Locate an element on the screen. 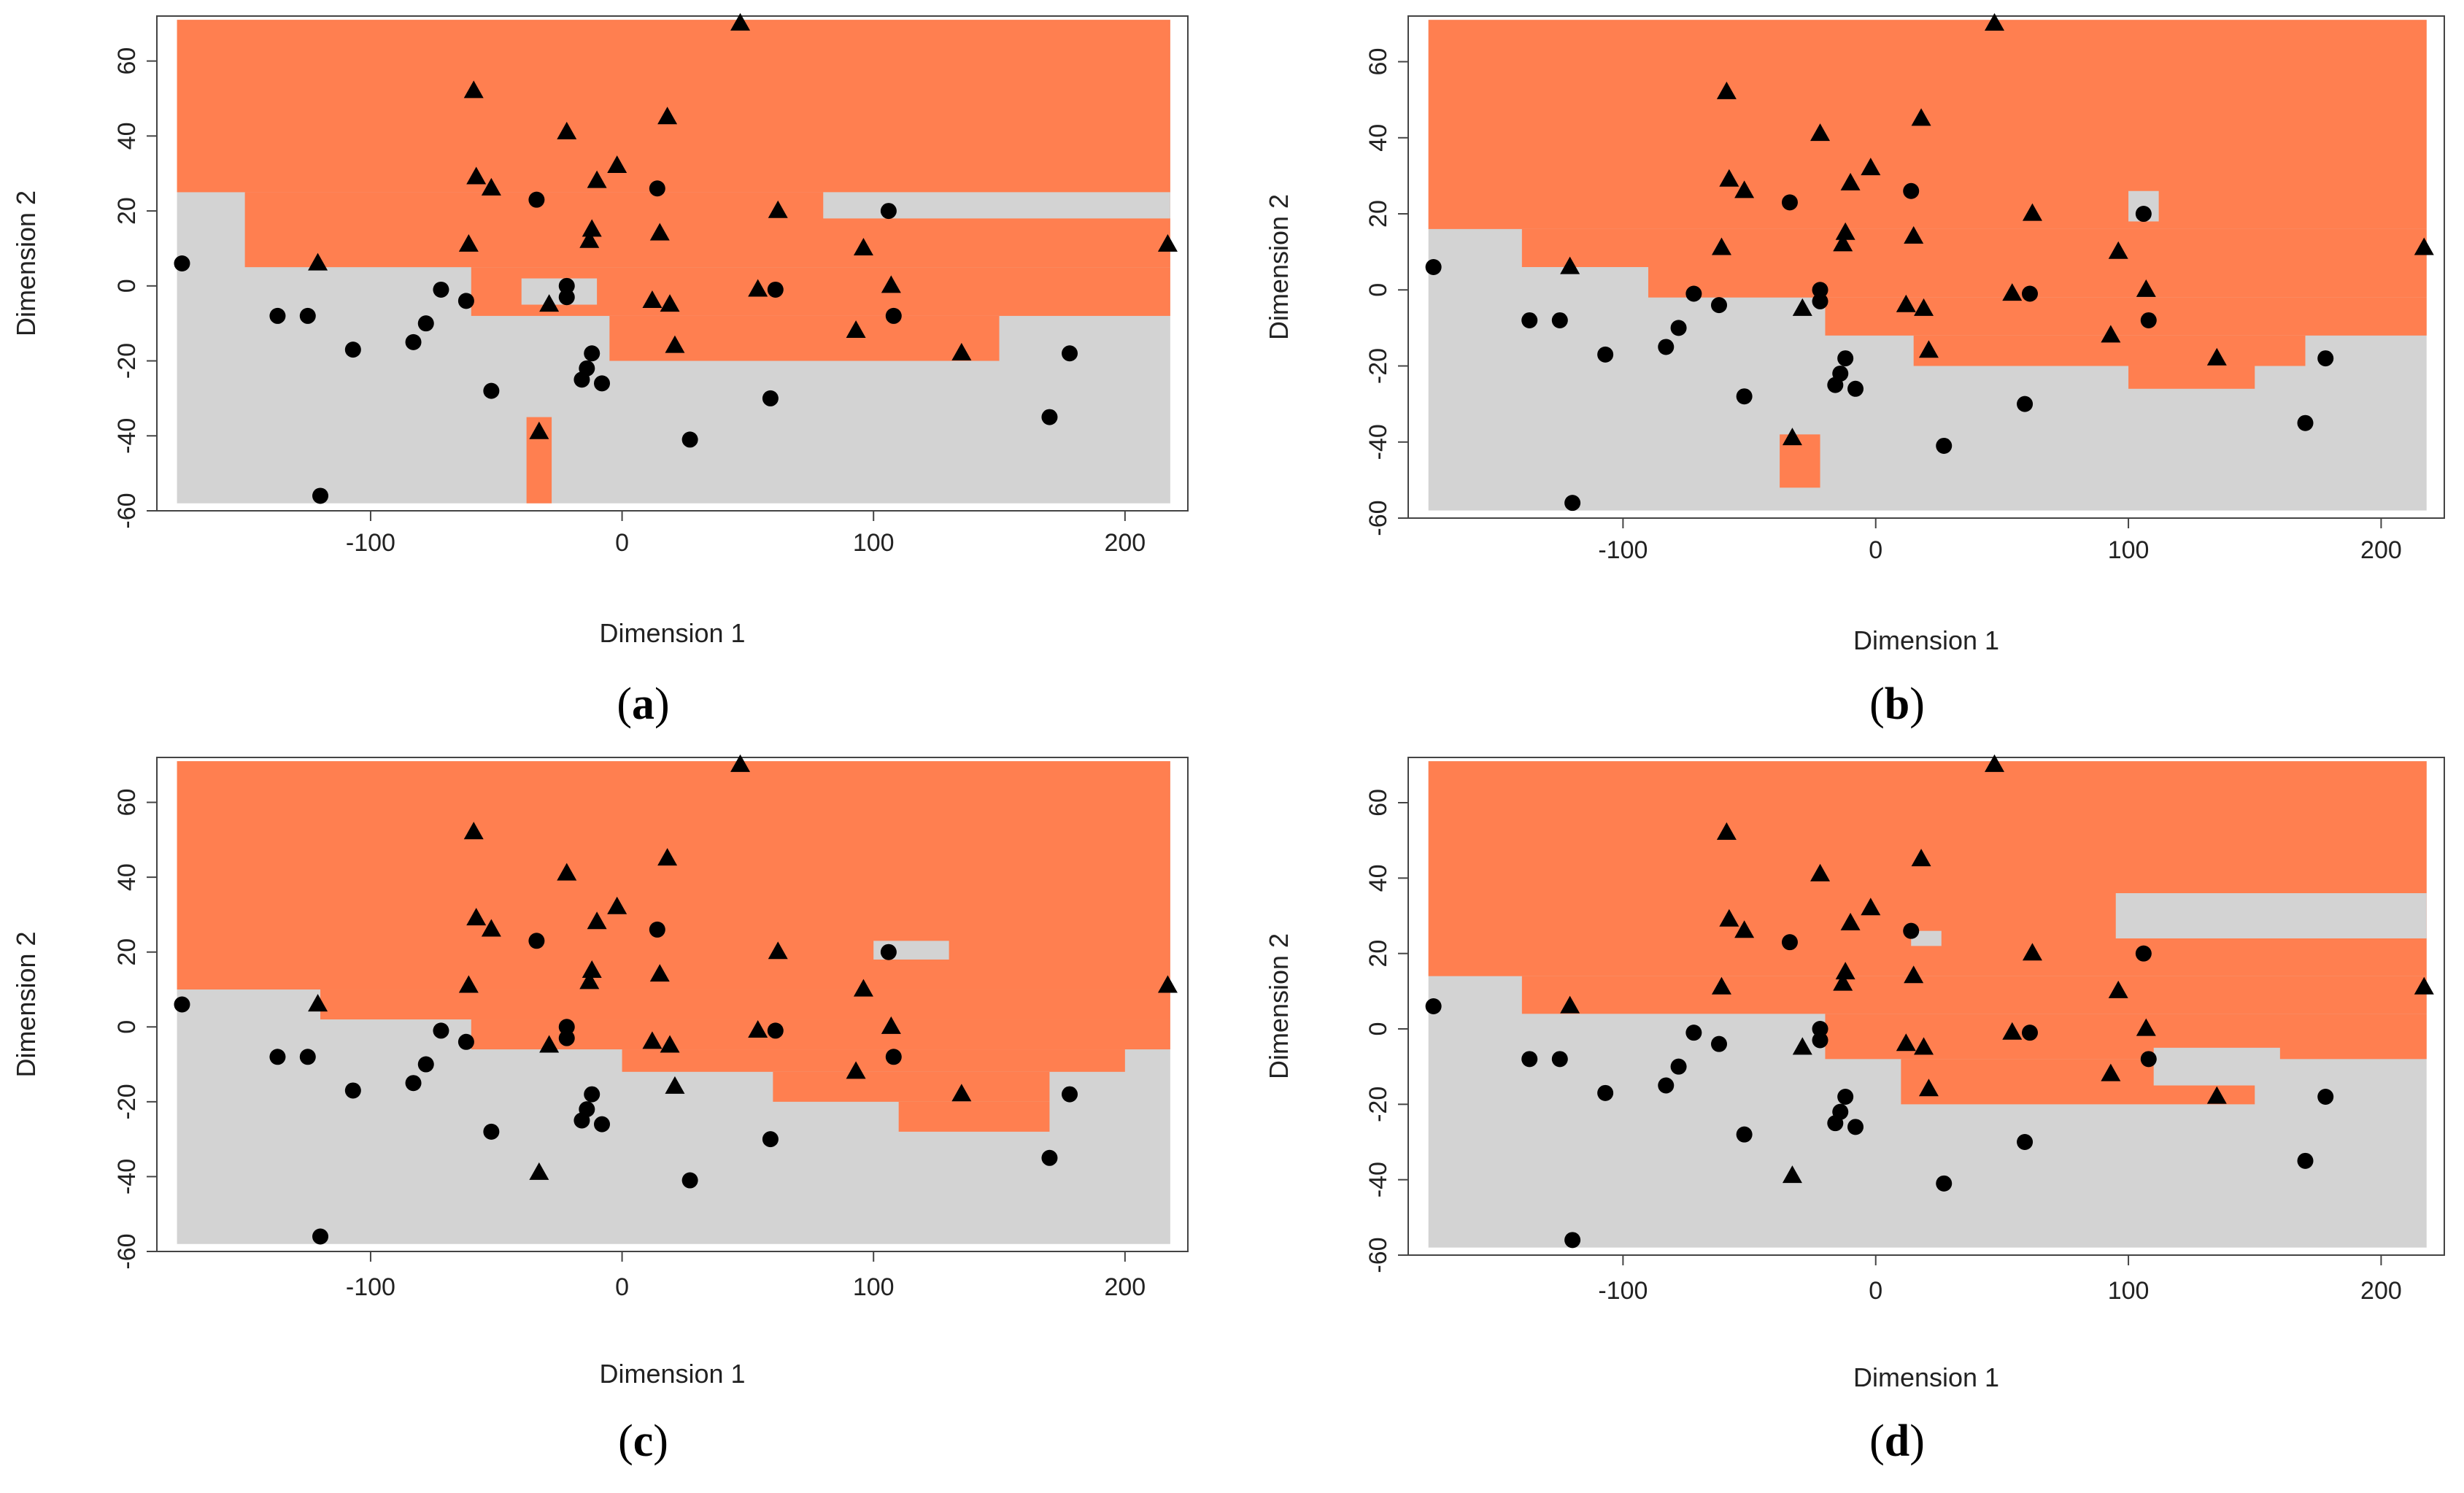  x-tick-label: 100 is located at coordinates (874, 1287).